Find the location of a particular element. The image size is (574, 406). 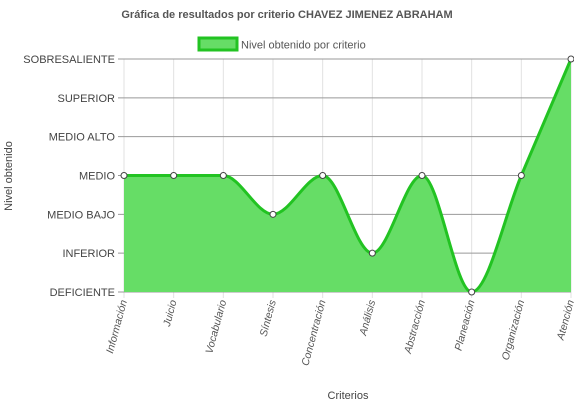

legend: Nivel obtenido por criterio is located at coordinates (281, 44).